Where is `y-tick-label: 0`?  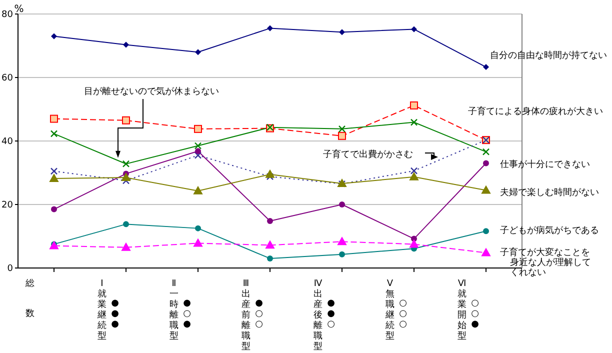
y-tick-label: 0 is located at coordinates (10, 269).